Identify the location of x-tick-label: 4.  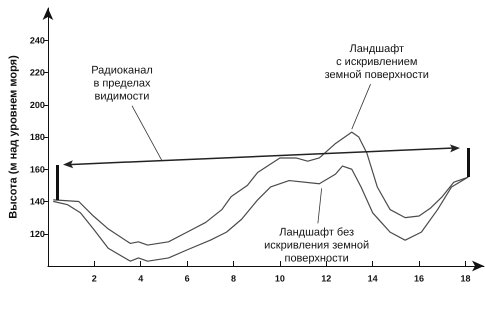
(141, 279).